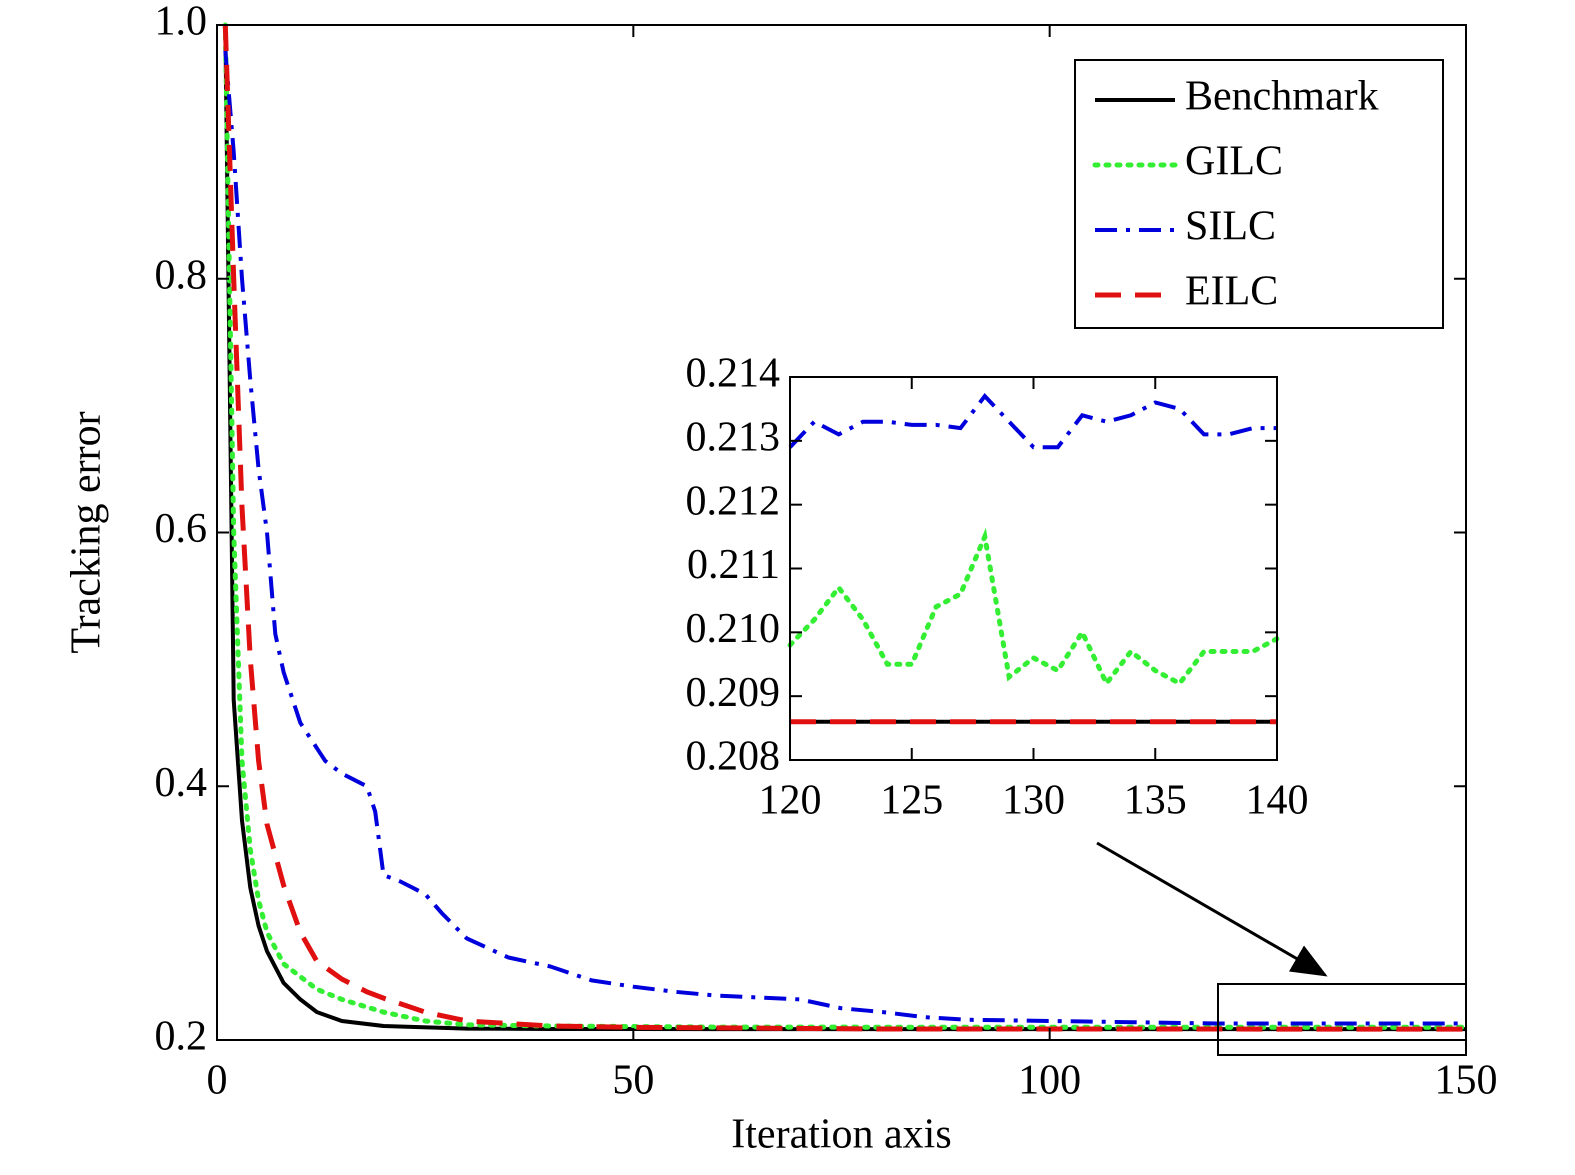  Describe the element at coordinates (217, 1081) in the screenshot. I see `x-tick-label: 0` at that location.